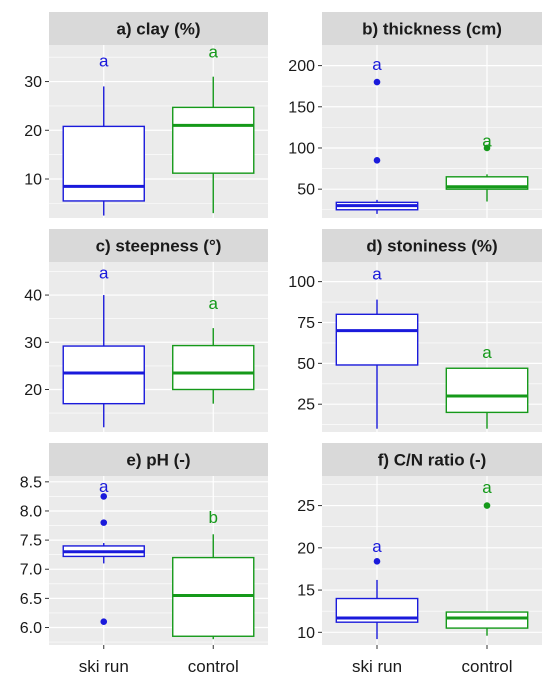 The width and height of the screenshot is (550, 691). What do you see at coordinates (377, 273) in the screenshot?
I see `panel-4-ski-run-significance-letter: a` at bounding box center [377, 273].